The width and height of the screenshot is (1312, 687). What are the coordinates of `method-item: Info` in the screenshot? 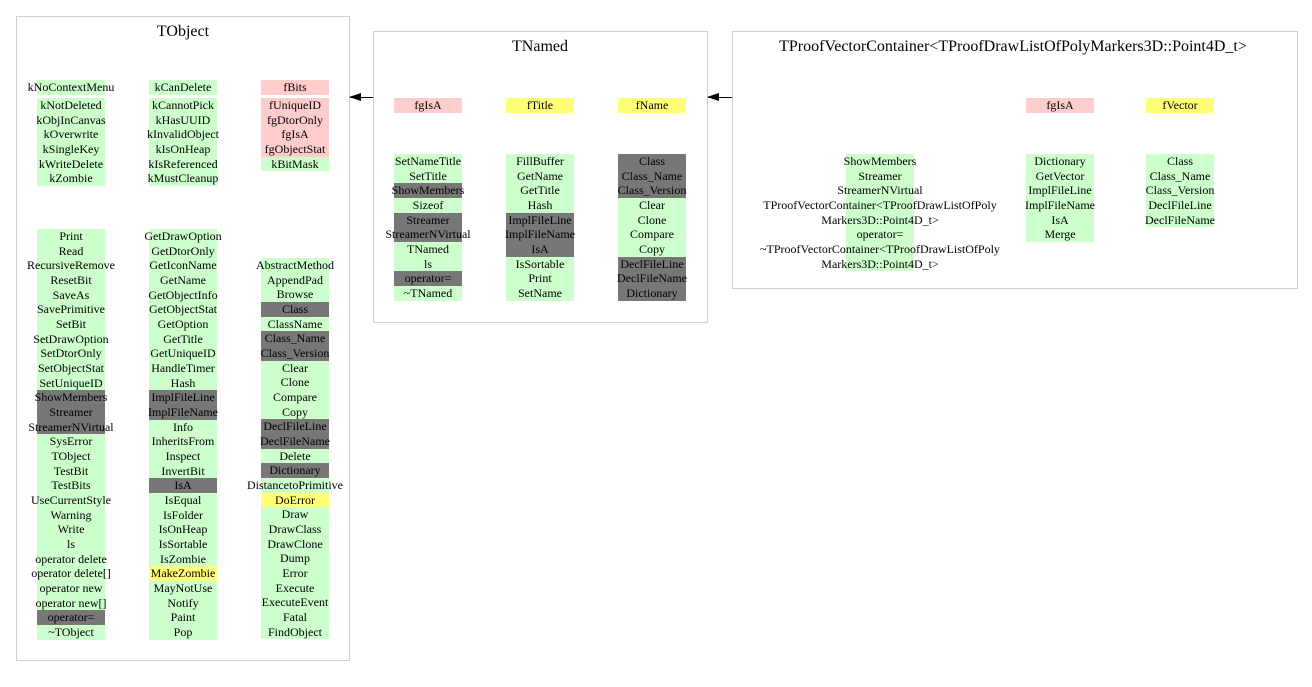 It's located at (183, 427).